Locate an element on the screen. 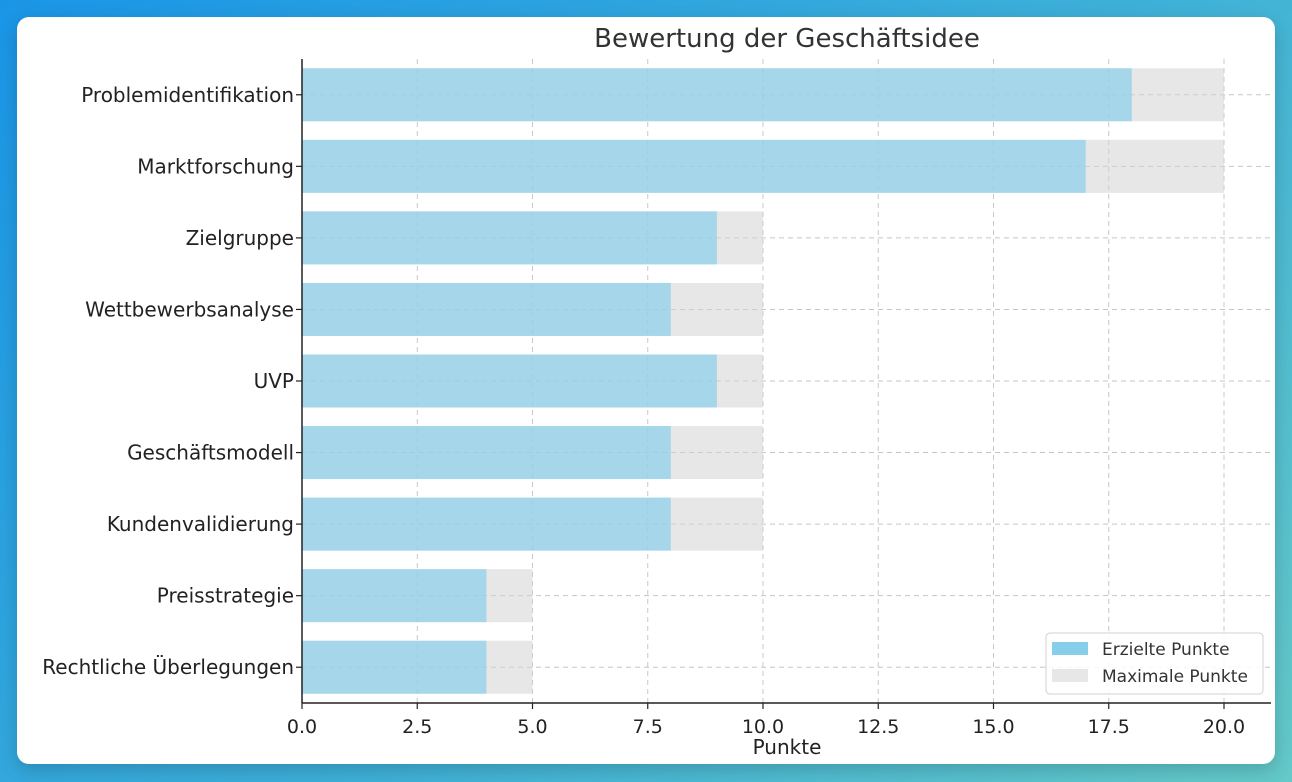  legend-box is located at coordinates (1154, 663).